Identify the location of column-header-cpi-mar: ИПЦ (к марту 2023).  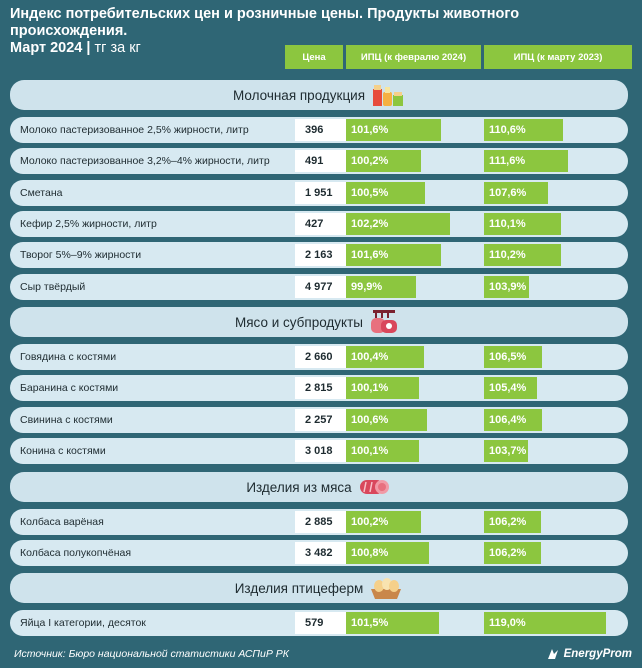
(558, 57).